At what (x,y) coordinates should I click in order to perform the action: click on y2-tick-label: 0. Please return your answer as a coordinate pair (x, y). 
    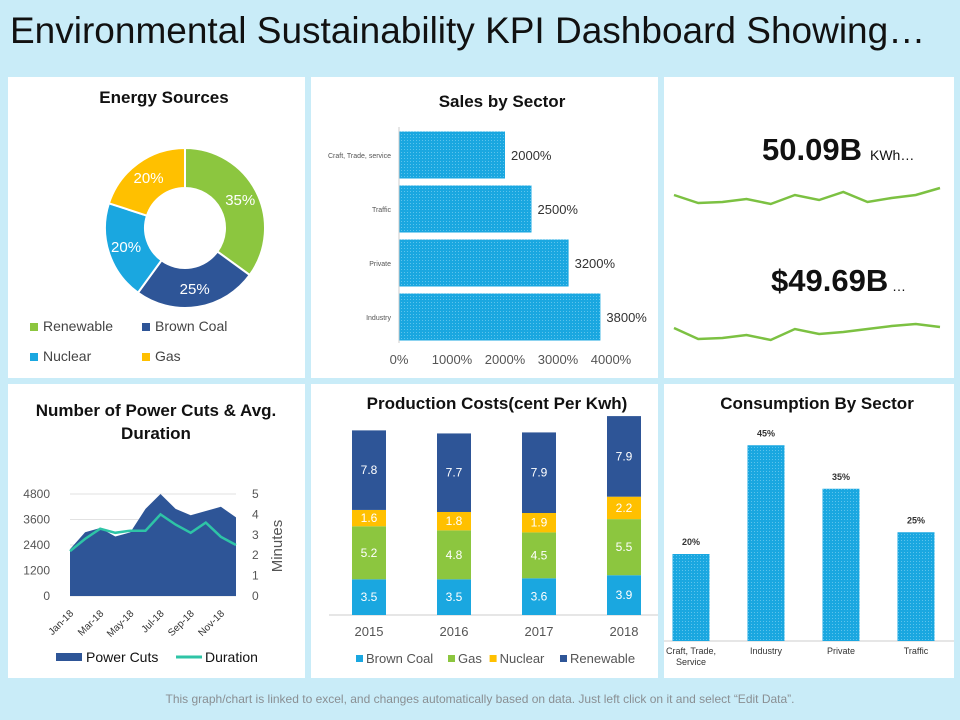
    Looking at the image, I should click on (255, 596).